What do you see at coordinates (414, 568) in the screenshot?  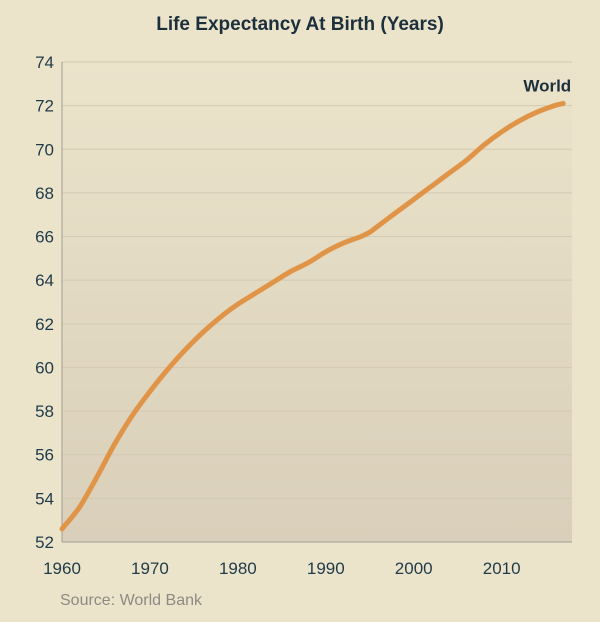 I see `x-tick-label: 2000` at bounding box center [414, 568].